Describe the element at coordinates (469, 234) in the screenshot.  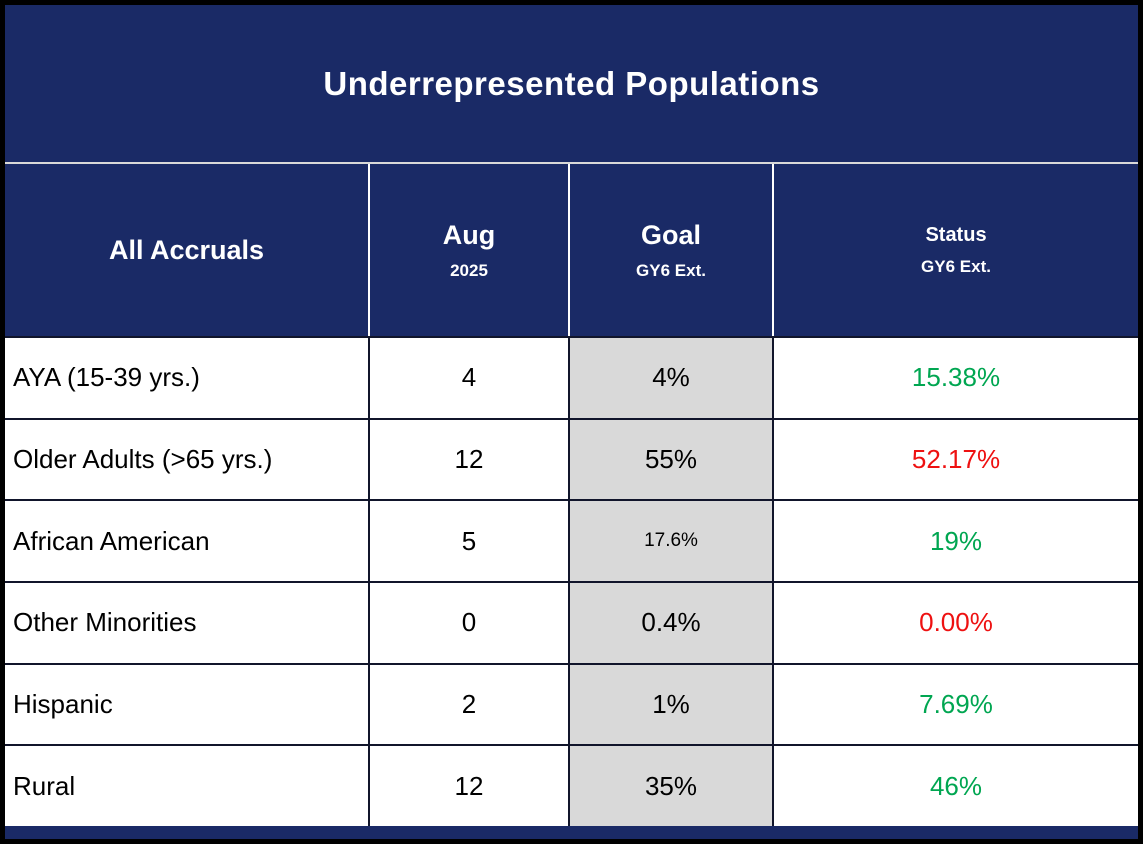
I see `header-aug-label: Aug` at that location.